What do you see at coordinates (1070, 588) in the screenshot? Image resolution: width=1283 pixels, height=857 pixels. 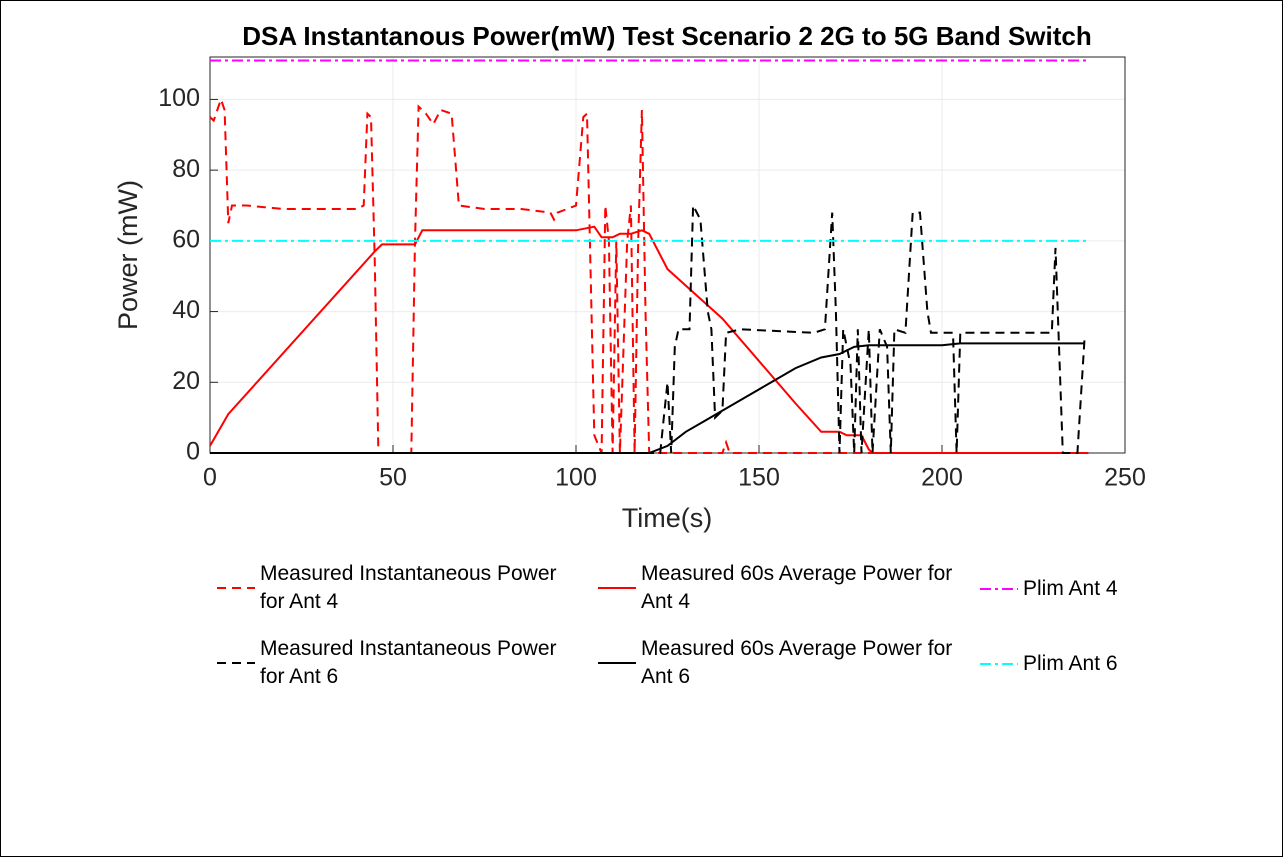 I see `legend-label: Plim Ant 4` at bounding box center [1070, 588].